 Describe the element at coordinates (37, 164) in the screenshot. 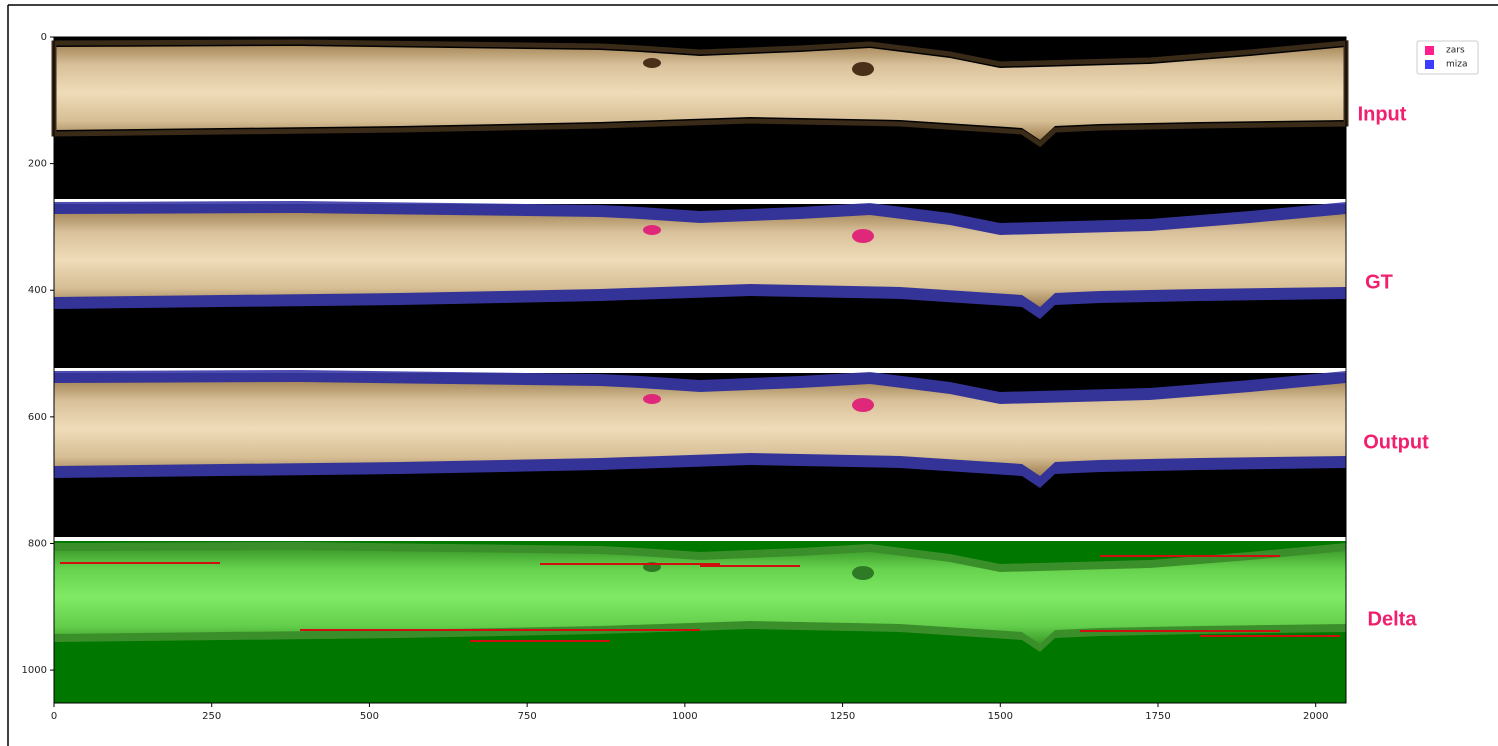

I see `y-tick-label: 200` at that location.